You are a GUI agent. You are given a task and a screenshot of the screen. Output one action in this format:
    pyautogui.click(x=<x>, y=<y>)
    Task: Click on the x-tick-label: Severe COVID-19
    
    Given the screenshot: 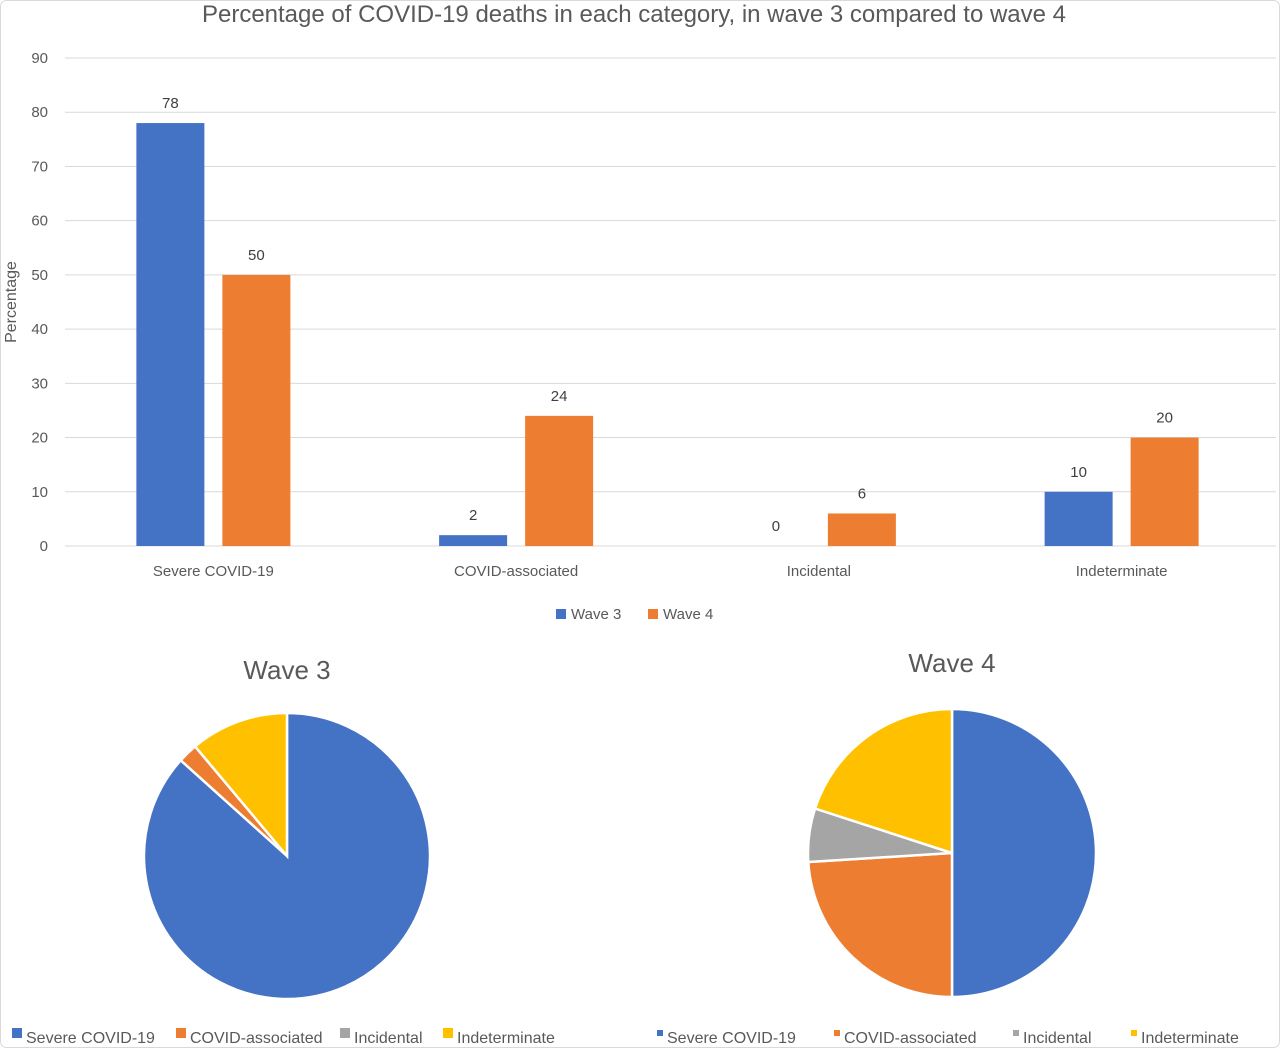 What is the action you would take?
    pyautogui.click(x=213, y=571)
    